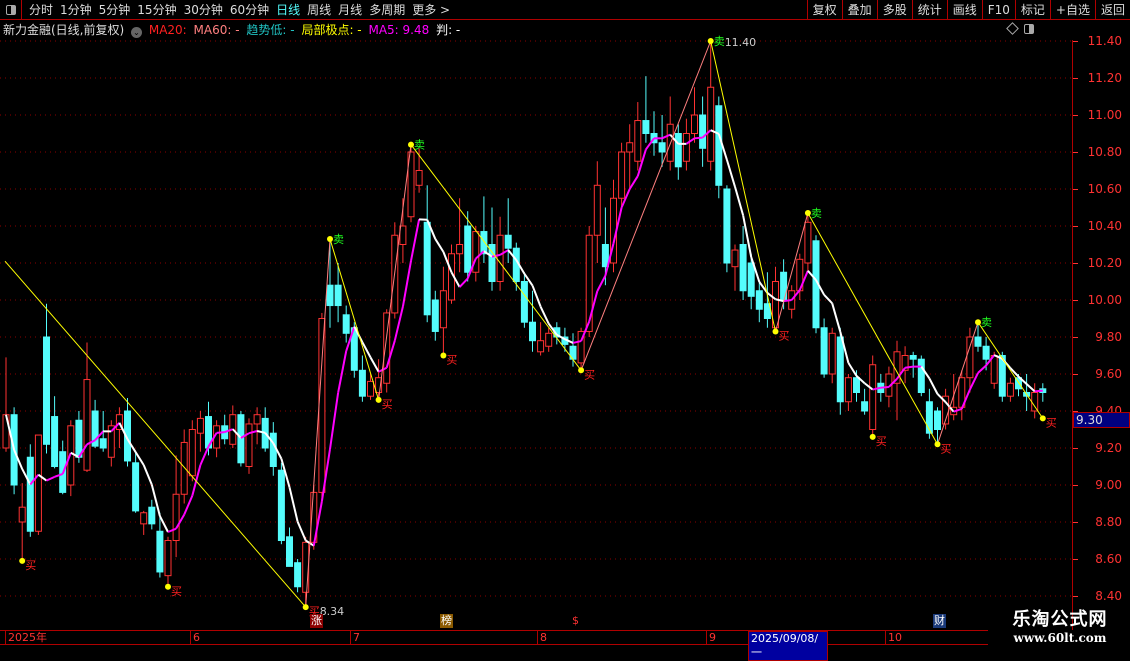  What do you see at coordinates (1105, 189) in the screenshot?
I see `price-tick-label: 10.60` at bounding box center [1105, 189].